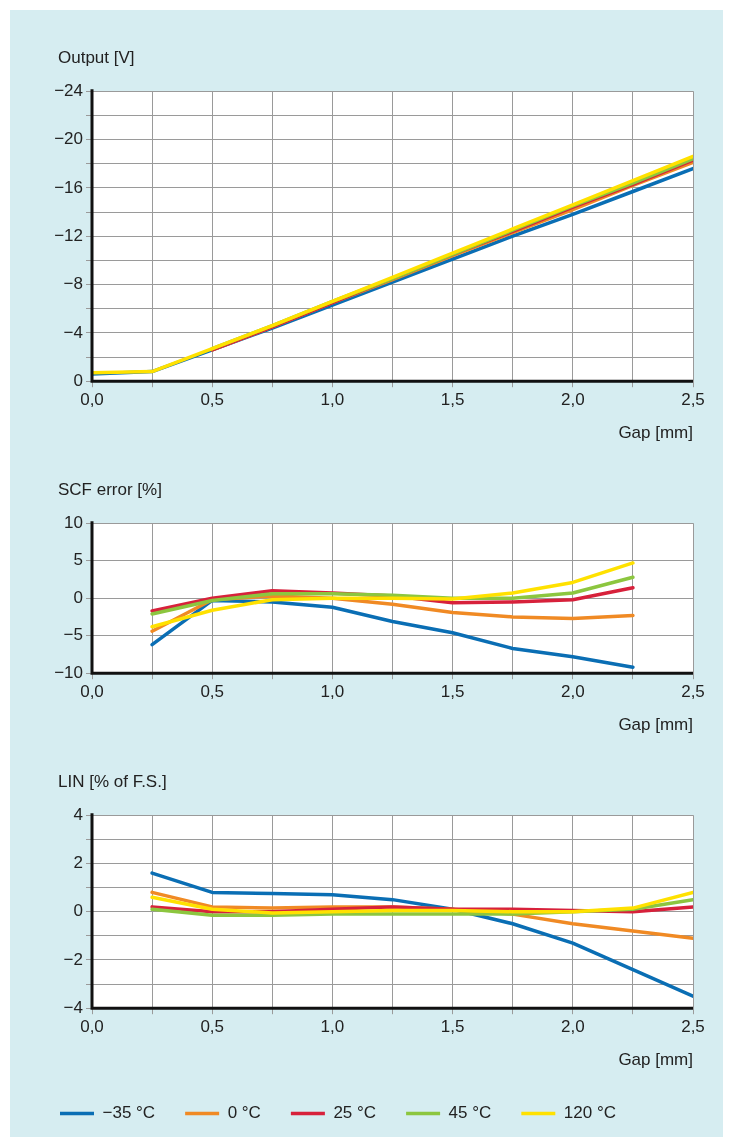  What do you see at coordinates (78, 560) in the screenshot?
I see `y-tick-label: 5` at bounding box center [78, 560].